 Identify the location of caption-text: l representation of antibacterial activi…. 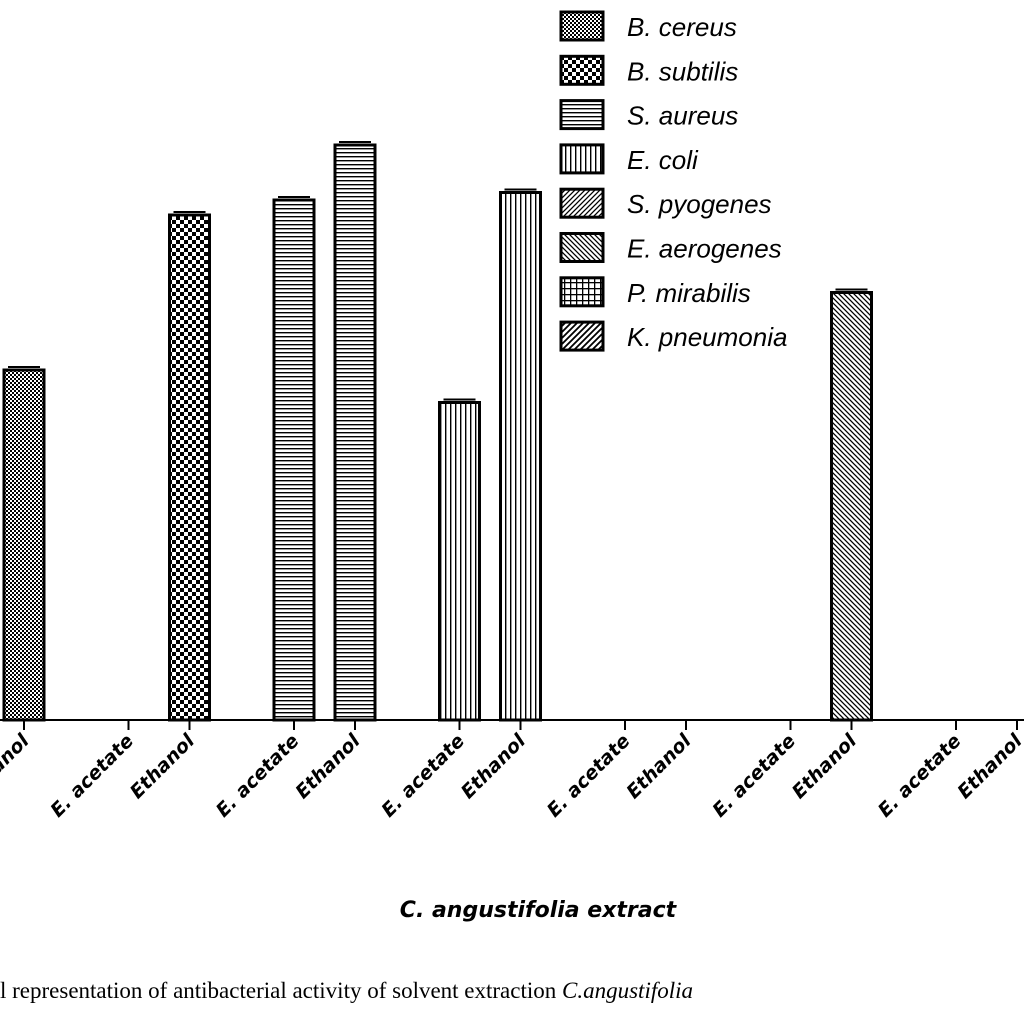
(281, 990).